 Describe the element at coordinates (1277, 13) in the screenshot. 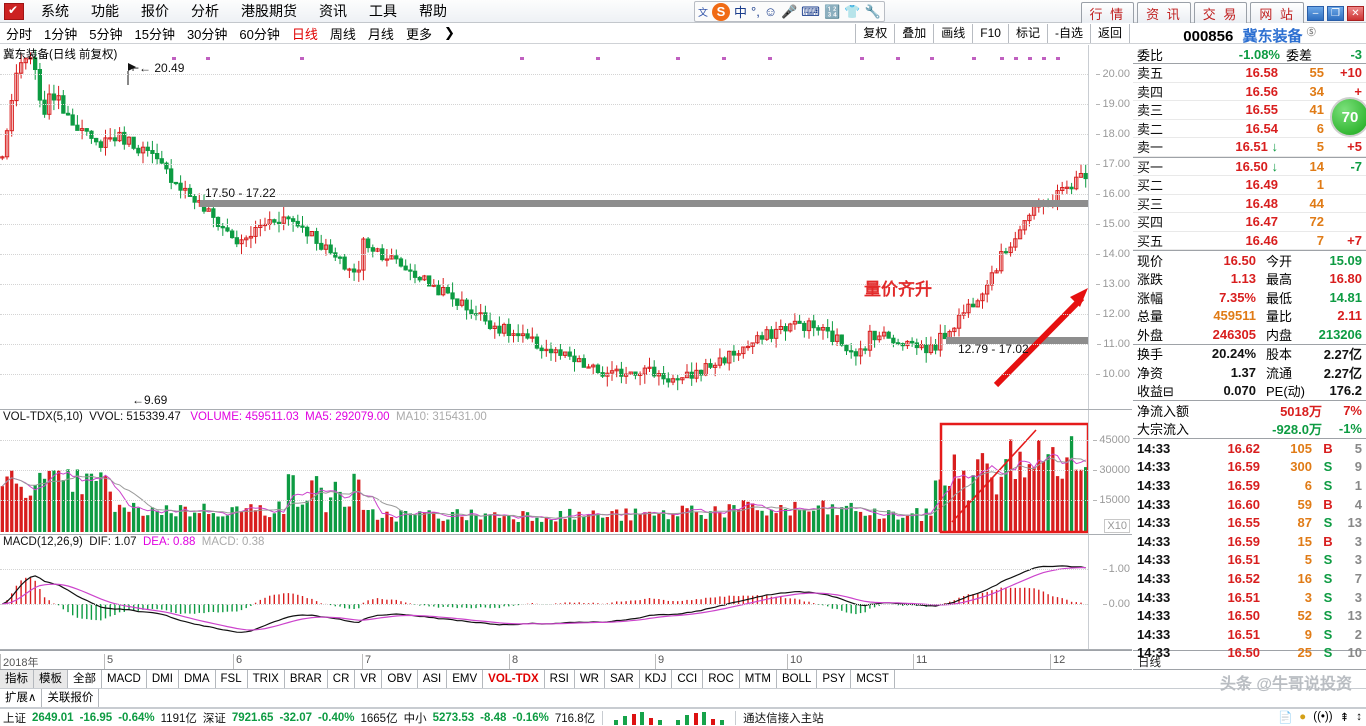

I see `website-button: 网 站` at that location.